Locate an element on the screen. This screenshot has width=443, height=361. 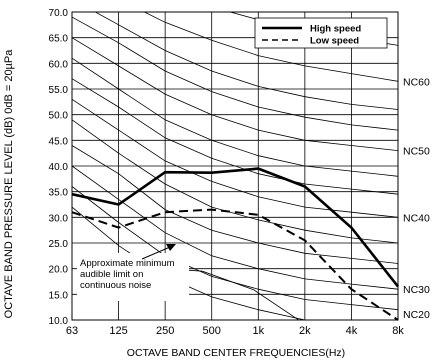
y-tick-label: 65.0 is located at coordinates (59, 39).